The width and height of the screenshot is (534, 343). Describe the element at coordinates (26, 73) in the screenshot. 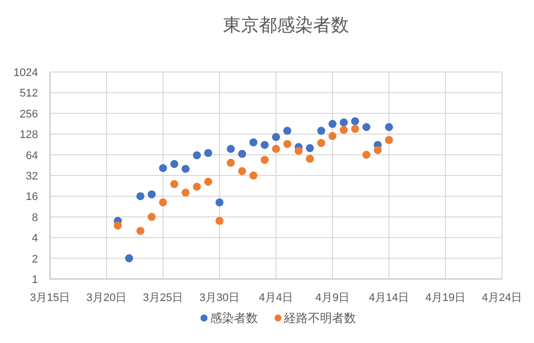

I see `y-tick-label: 1024` at that location.